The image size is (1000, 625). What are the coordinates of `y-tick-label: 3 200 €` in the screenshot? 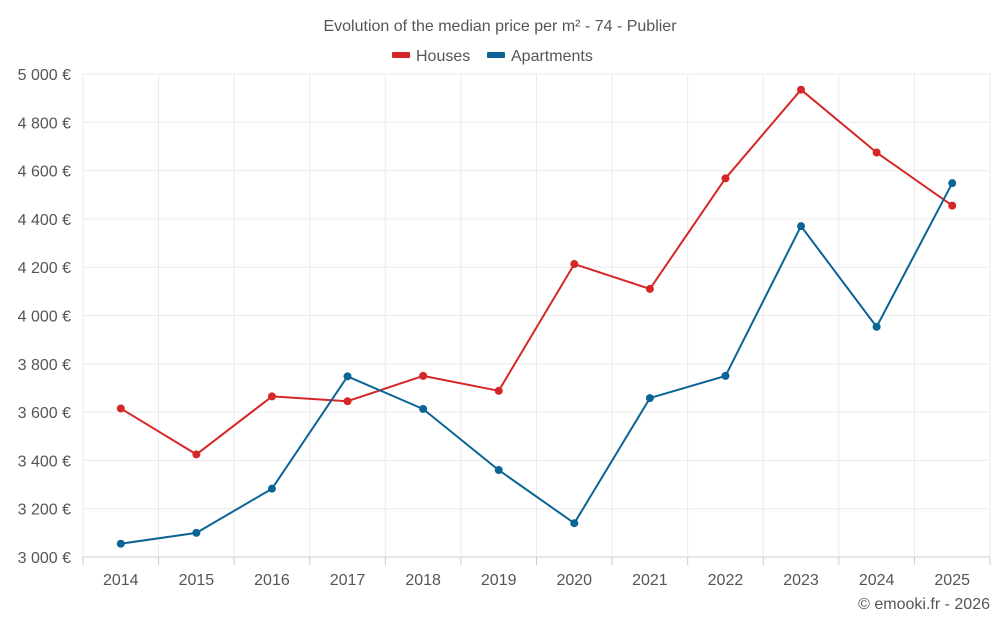 It's located at (44, 510).